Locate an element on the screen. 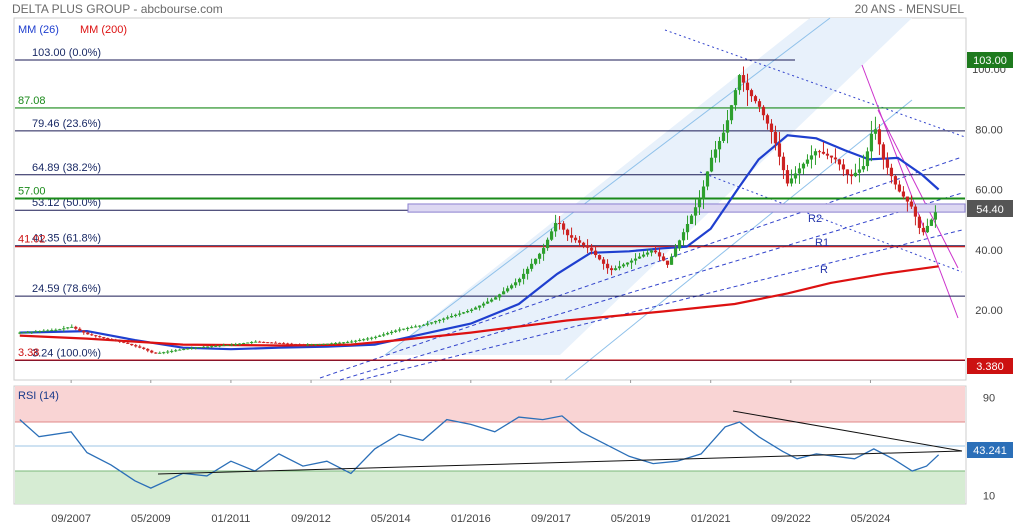 The height and width of the screenshot is (528, 1014). rsi-label: RSI (14) is located at coordinates (38, 396).